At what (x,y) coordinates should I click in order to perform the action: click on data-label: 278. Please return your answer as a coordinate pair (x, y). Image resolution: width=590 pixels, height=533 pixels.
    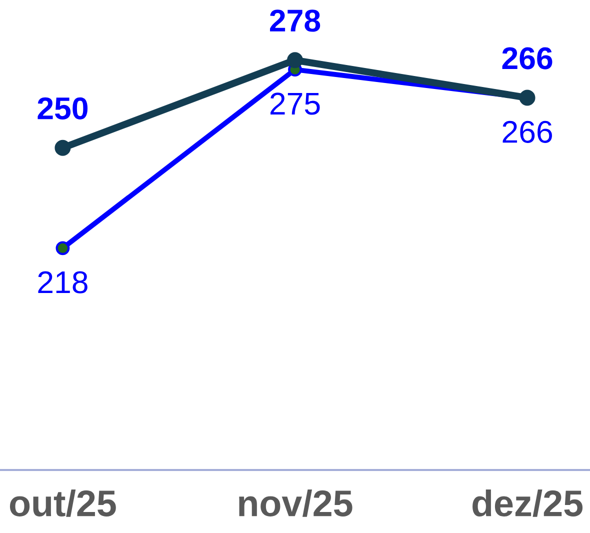
    Looking at the image, I should click on (295, 21).